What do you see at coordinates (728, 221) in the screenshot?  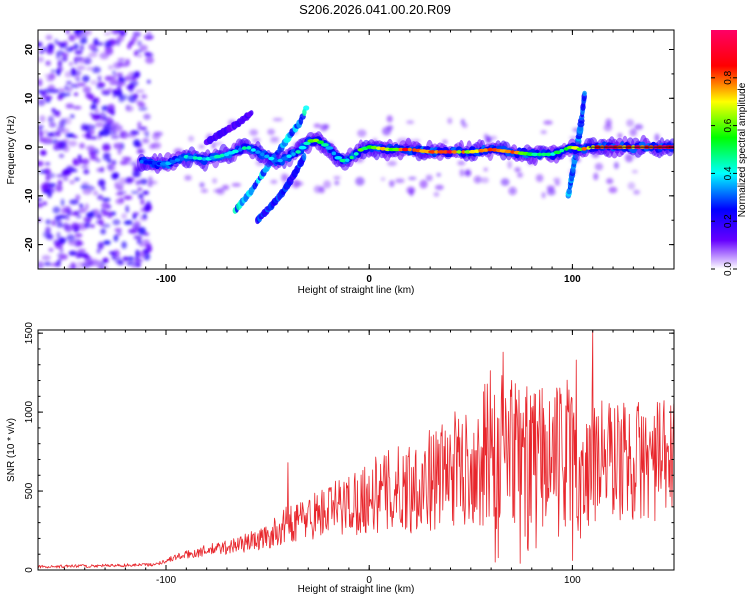 I see `colorbar-tick-label: 0.2` at bounding box center [728, 221].